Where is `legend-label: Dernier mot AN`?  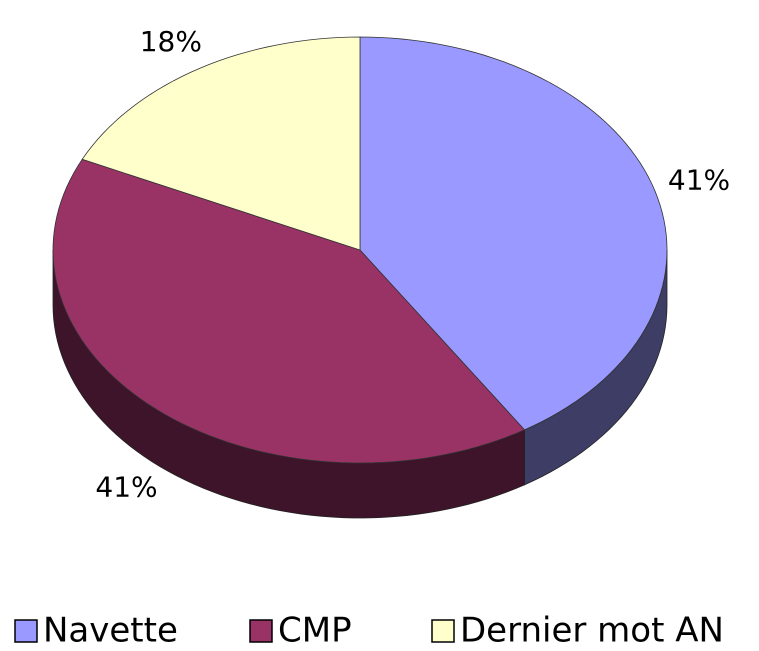
legend-label: Dernier mot AN is located at coordinates (592, 631).